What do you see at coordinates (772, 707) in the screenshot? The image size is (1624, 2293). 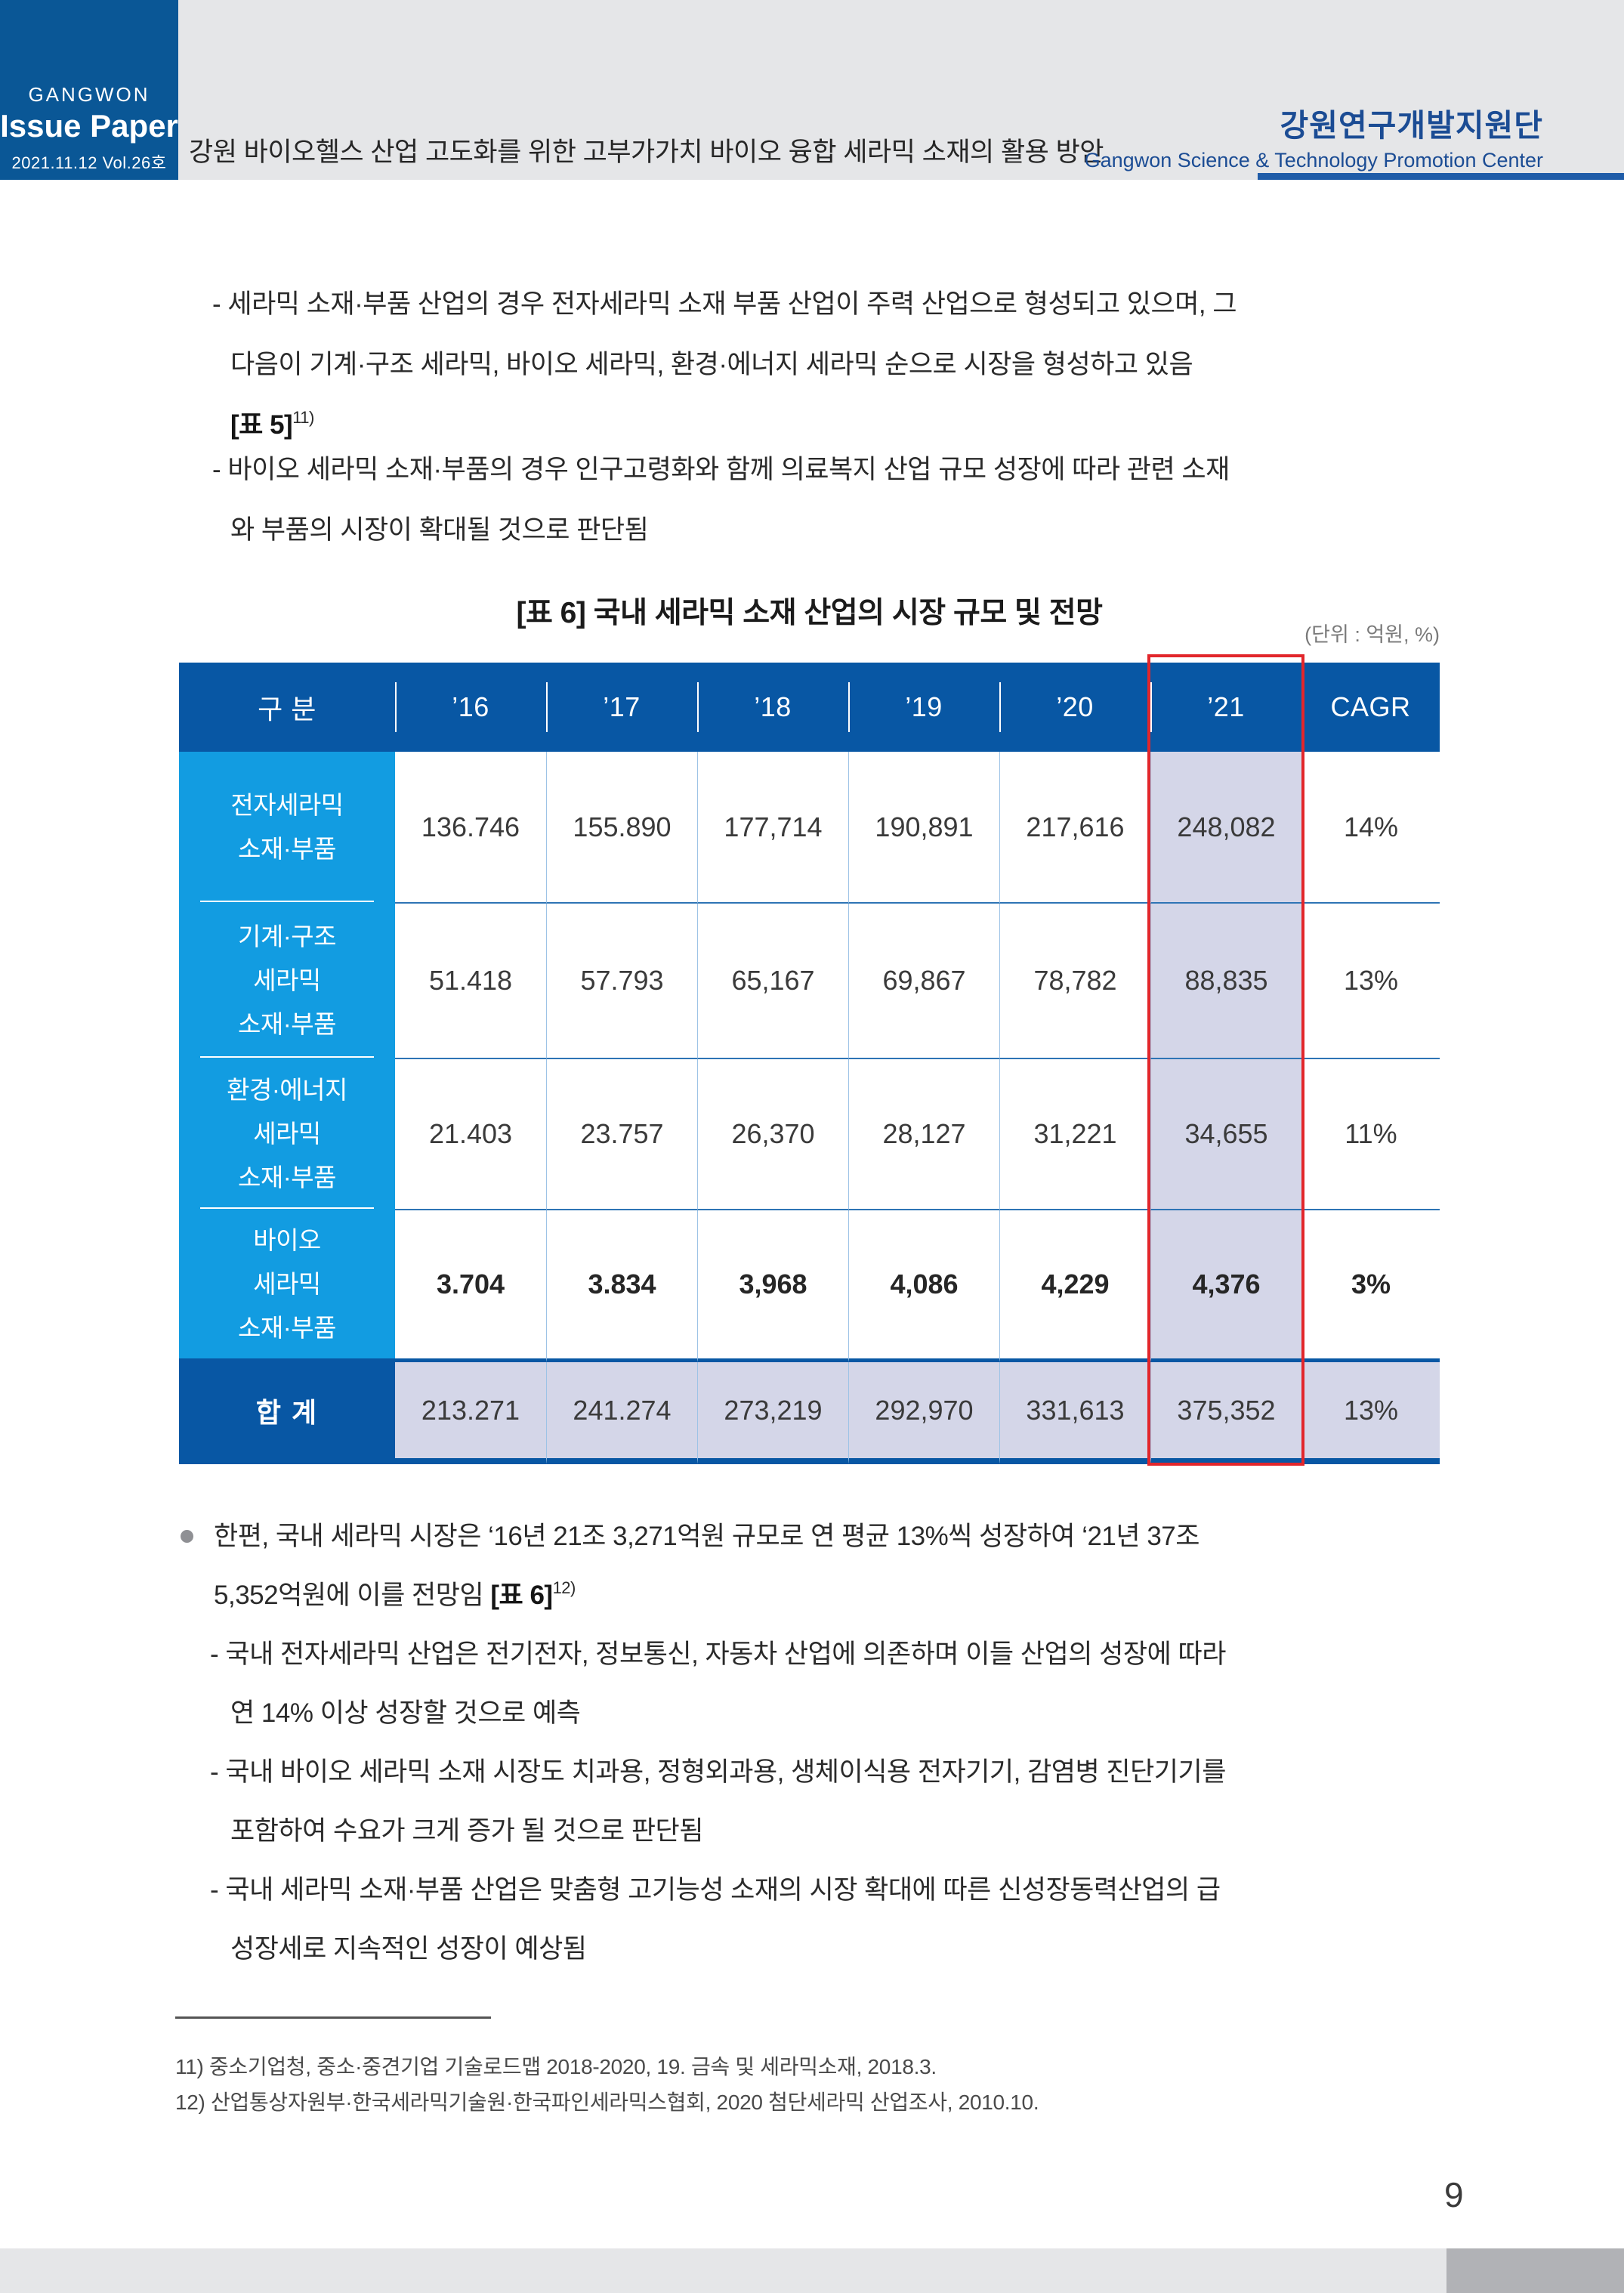 I see `column-header-18: ’18` at bounding box center [772, 707].